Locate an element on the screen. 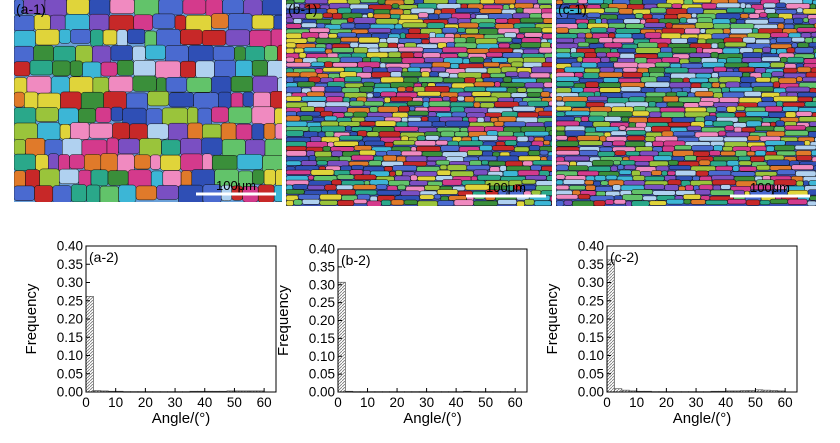 This screenshot has width=840, height=443. x-tick-label: 40 is located at coordinates (204, 402).